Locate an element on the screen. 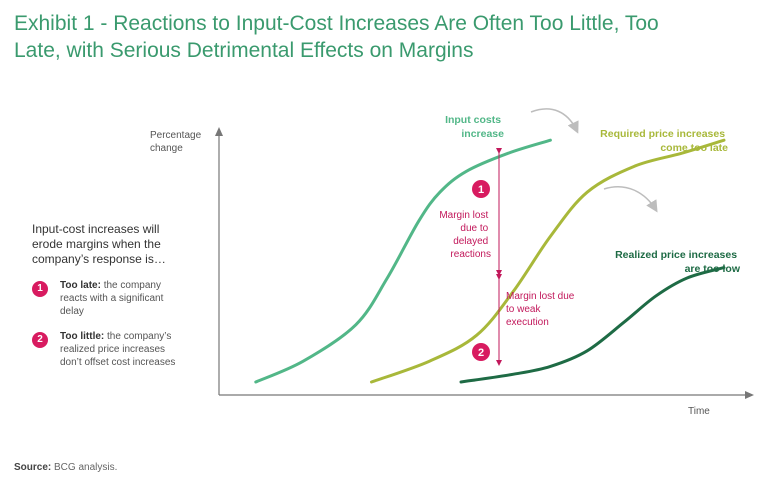  series-label-realized-price: Realized price increases are too low is located at coordinates (678, 262).